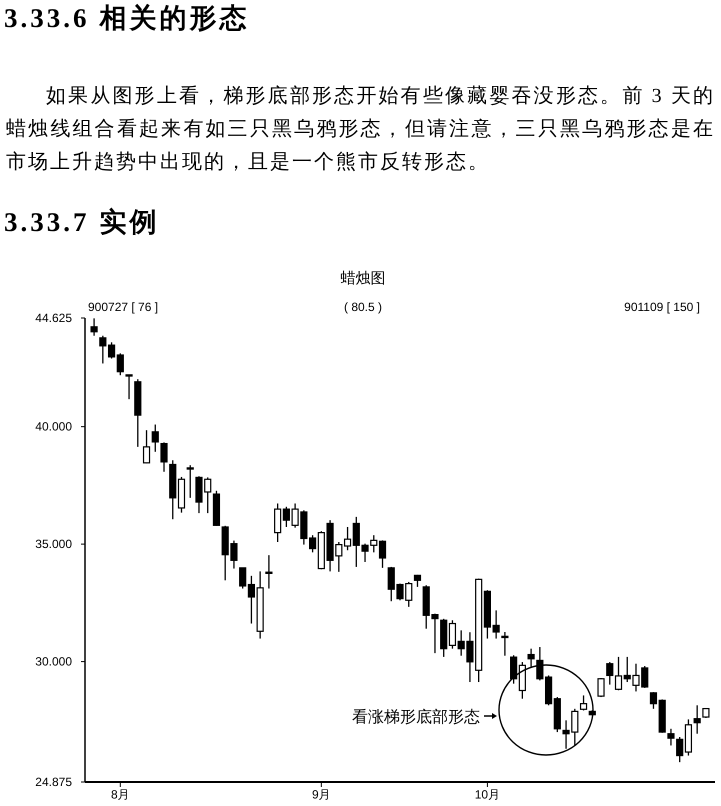 This screenshot has height=806, width=721. What do you see at coordinates (127, 18) in the screenshot?
I see `text: 3.33.6 相关的形态` at bounding box center [127, 18].